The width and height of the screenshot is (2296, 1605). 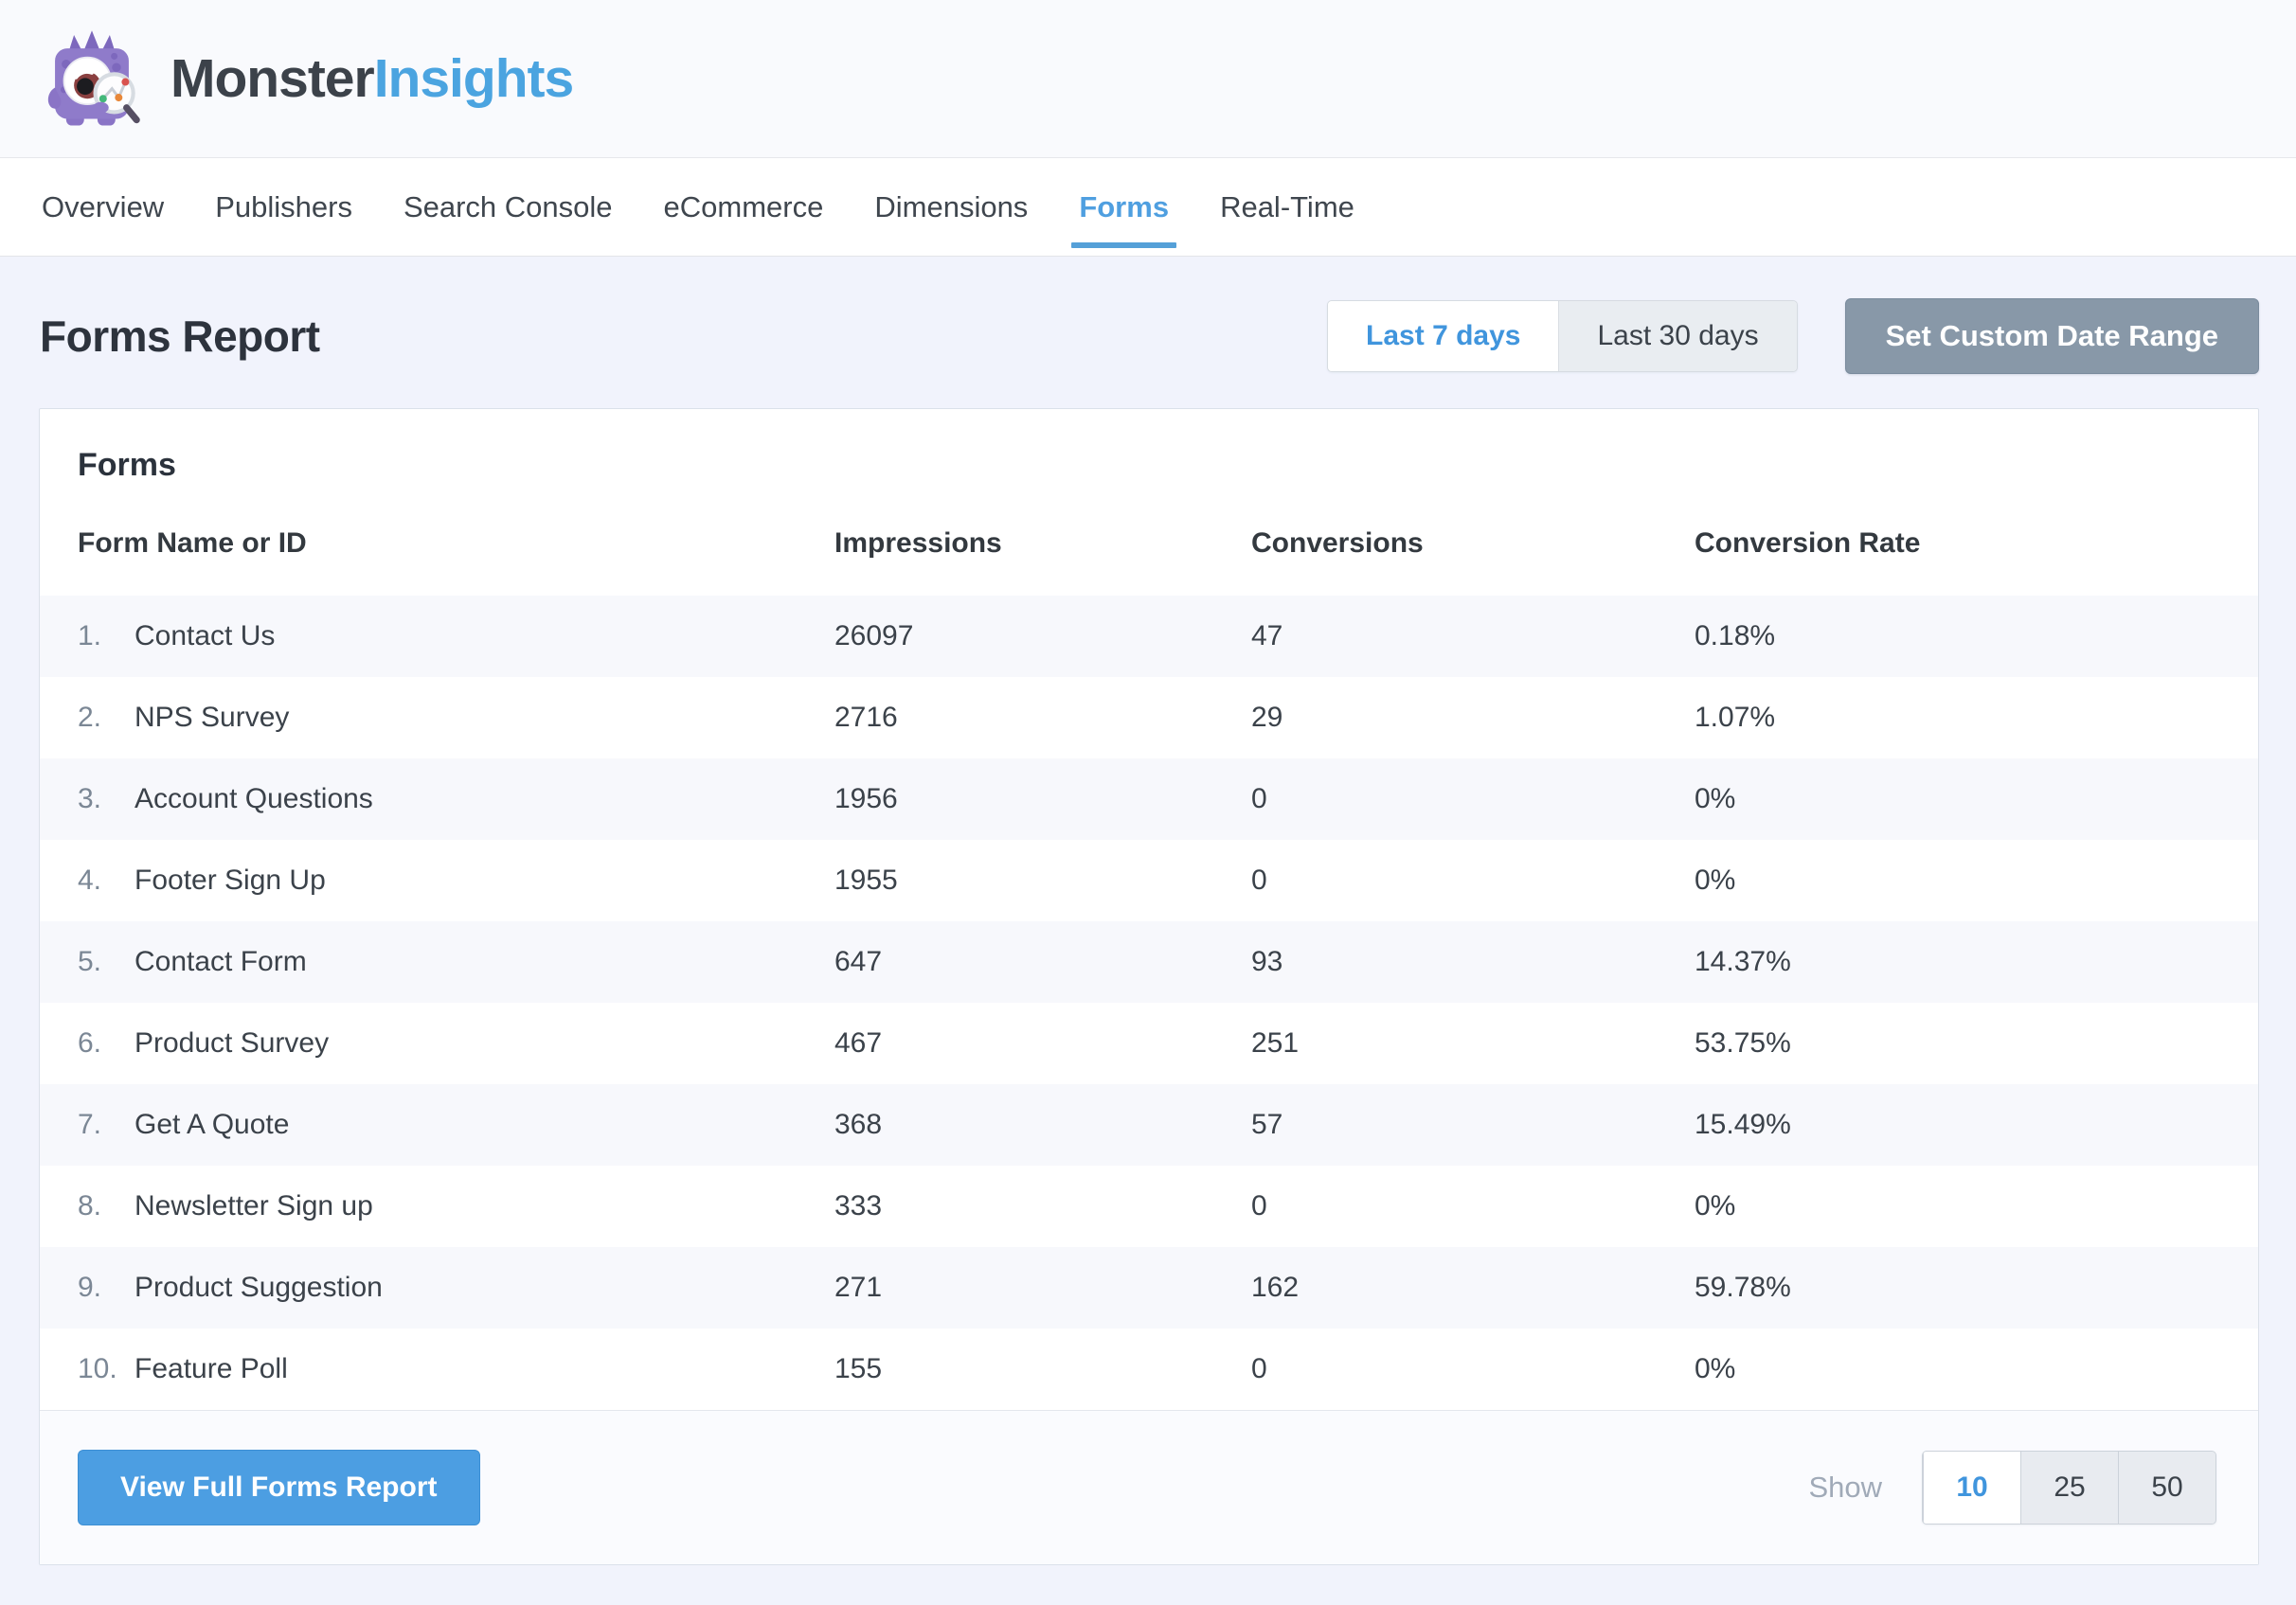 I want to click on form-name: Product Suggestion, so click(x=259, y=1287).